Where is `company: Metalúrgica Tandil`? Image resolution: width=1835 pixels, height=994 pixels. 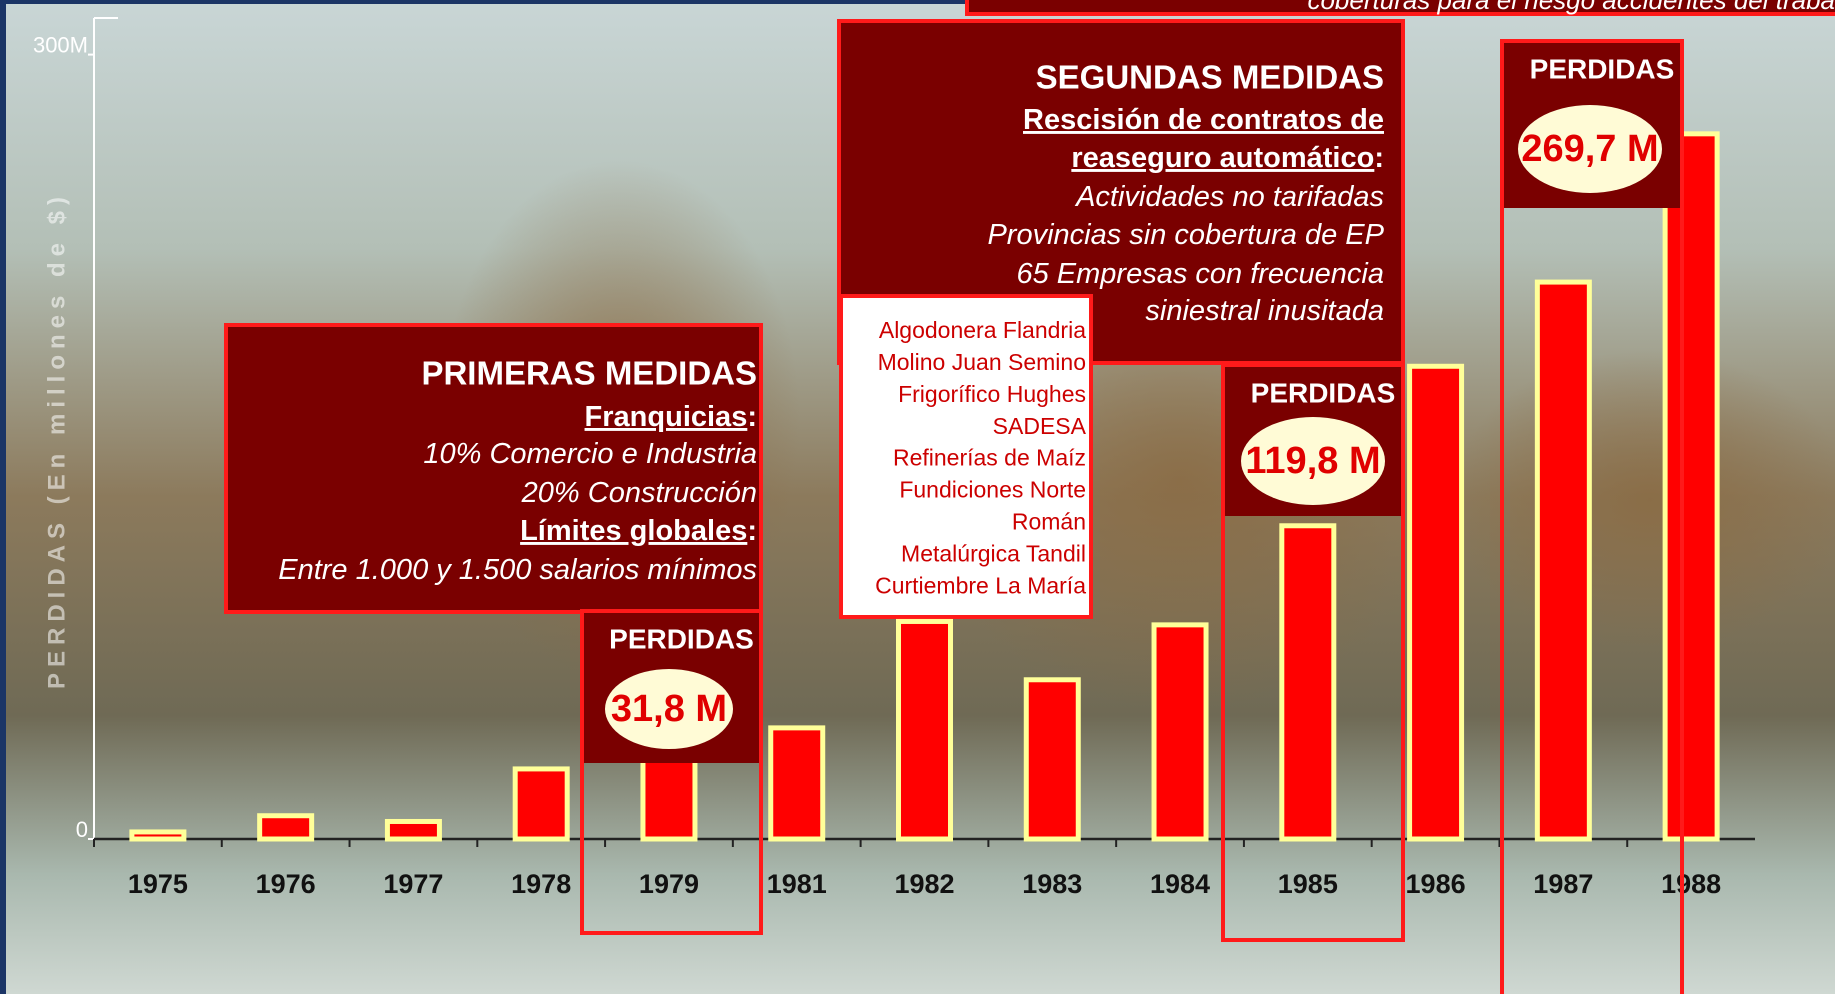 company: Metalúrgica Tandil is located at coordinates (993, 553).